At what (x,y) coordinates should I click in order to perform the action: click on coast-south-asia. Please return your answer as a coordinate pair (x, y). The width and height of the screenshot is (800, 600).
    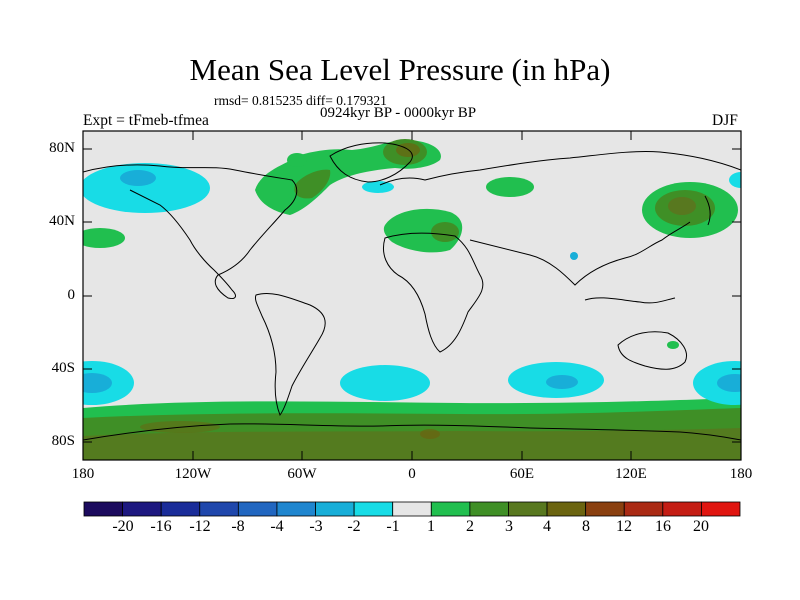
    Looking at the image, I should click on (580, 253).